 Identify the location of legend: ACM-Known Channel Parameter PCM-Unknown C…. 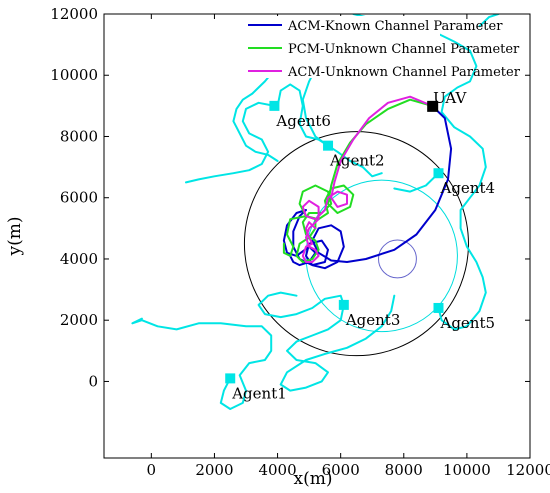
(381, 48).